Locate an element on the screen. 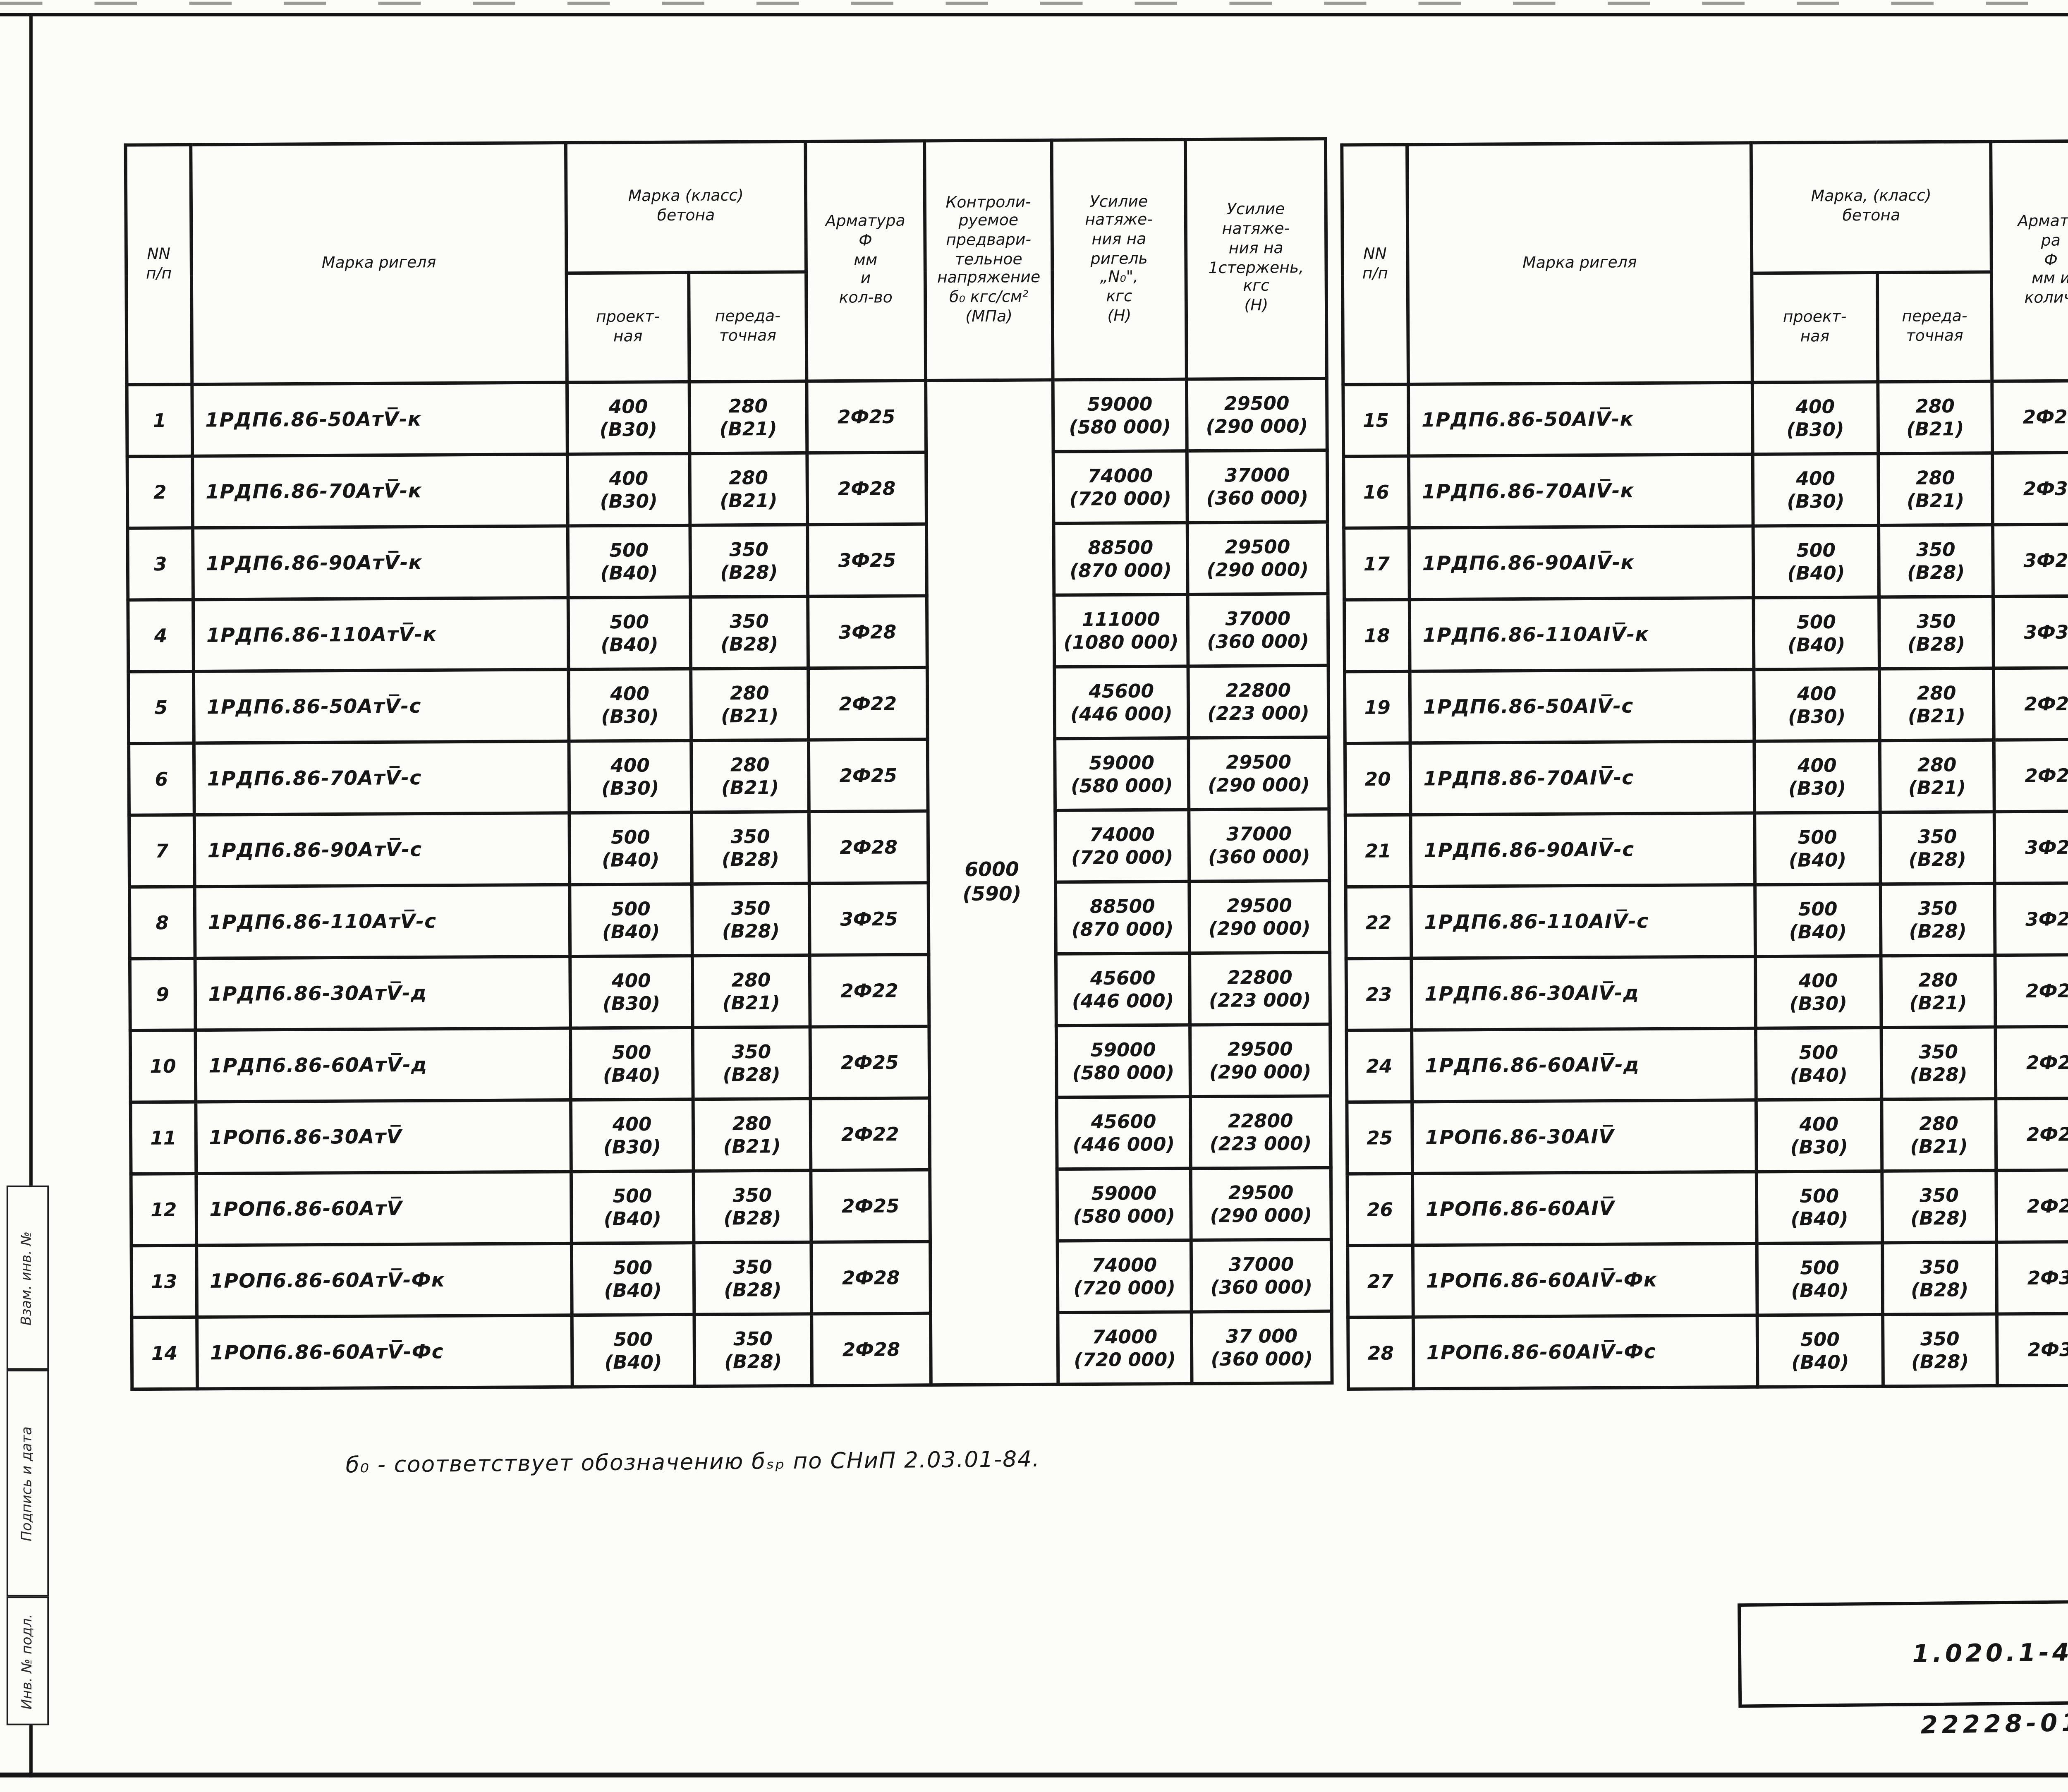 This screenshot has width=2068, height=1792. cell-row-number: 6 is located at coordinates (161, 779).